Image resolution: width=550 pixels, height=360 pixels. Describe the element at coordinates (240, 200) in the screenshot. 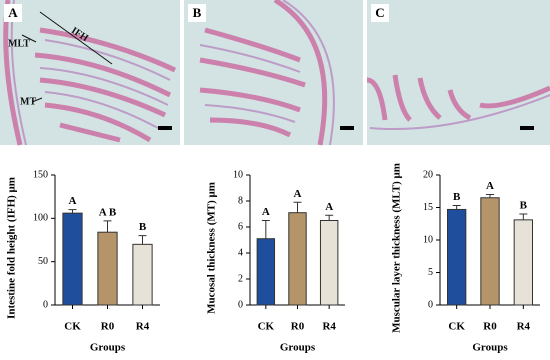

I see `y-tick-label: 8` at that location.